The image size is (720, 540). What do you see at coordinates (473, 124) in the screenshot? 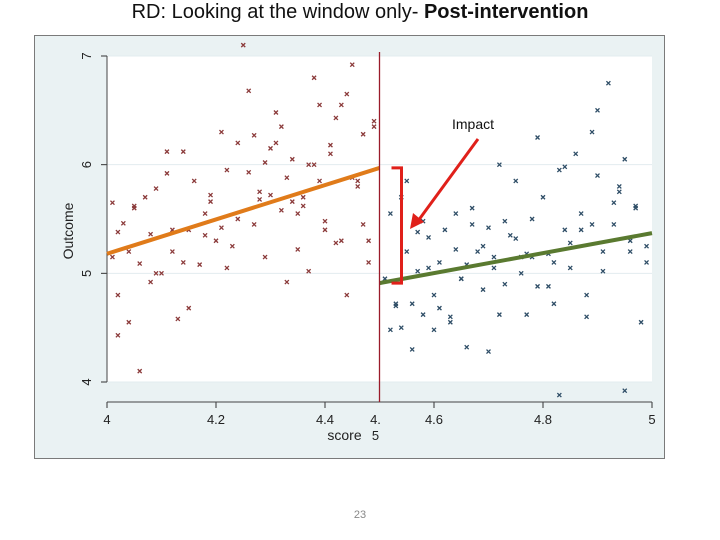
I see `impact-label: Impact` at bounding box center [473, 124].